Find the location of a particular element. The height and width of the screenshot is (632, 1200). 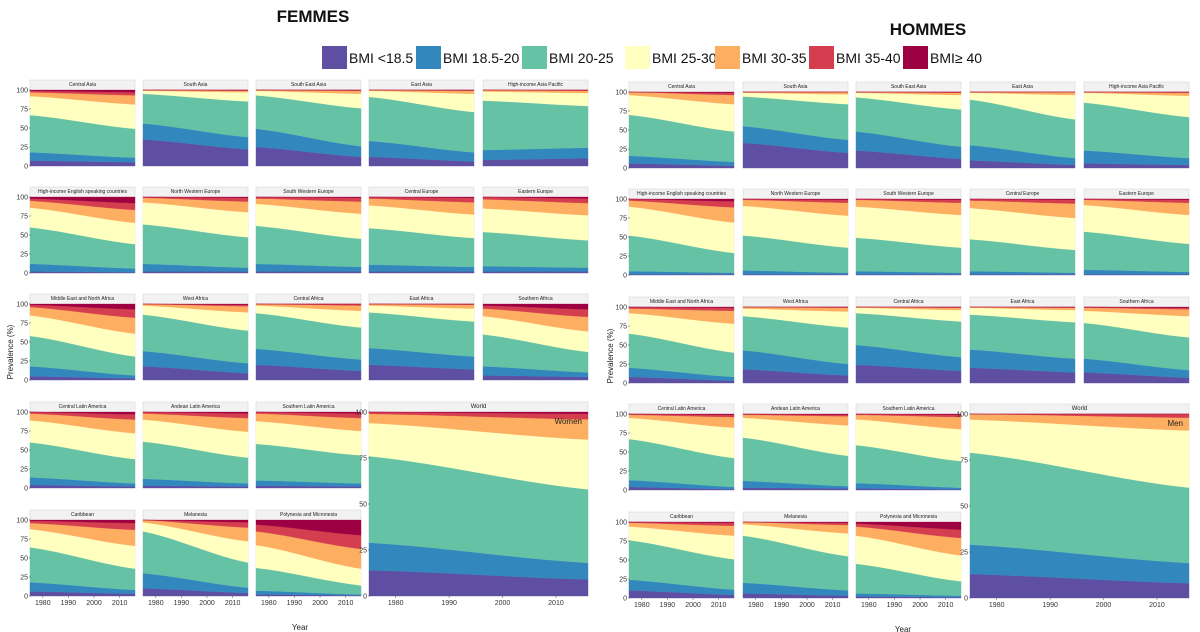

panel-note: Men is located at coordinates (1175, 423).